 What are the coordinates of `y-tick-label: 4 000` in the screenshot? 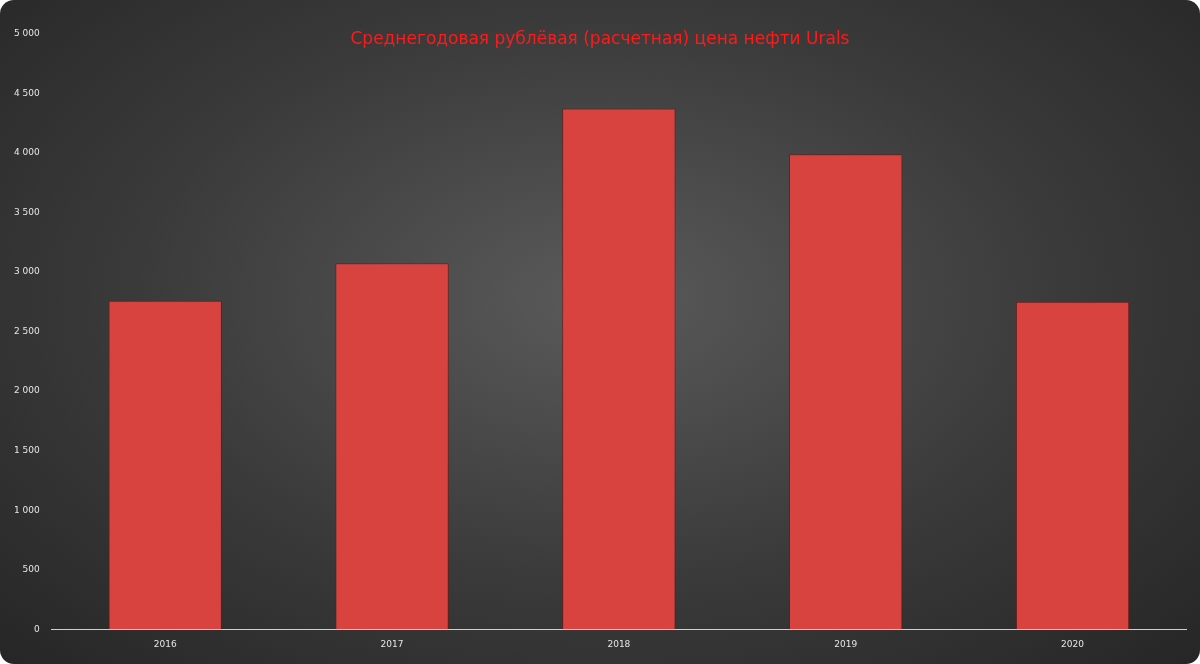 It's located at (27, 152).